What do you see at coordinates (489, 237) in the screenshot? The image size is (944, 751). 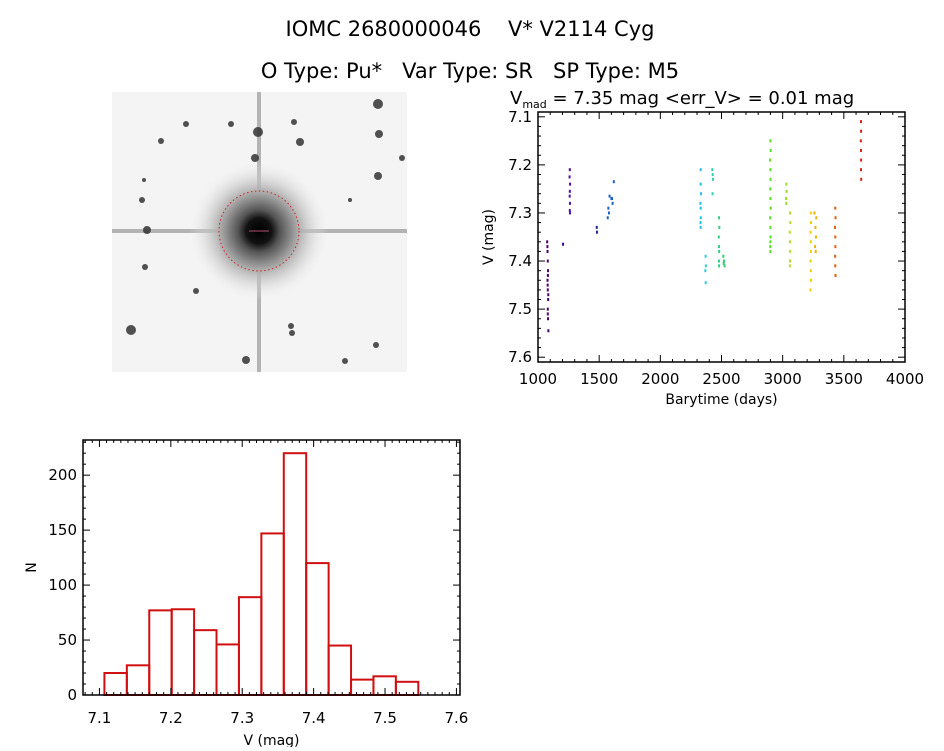 I see `y-axis-label: V (mag)` at bounding box center [489, 237].